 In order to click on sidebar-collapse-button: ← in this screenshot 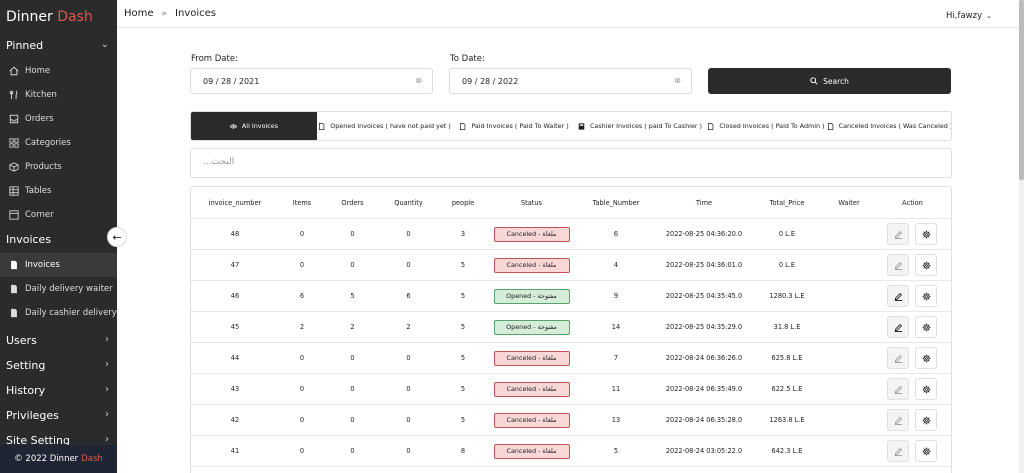, I will do `click(117, 237)`.